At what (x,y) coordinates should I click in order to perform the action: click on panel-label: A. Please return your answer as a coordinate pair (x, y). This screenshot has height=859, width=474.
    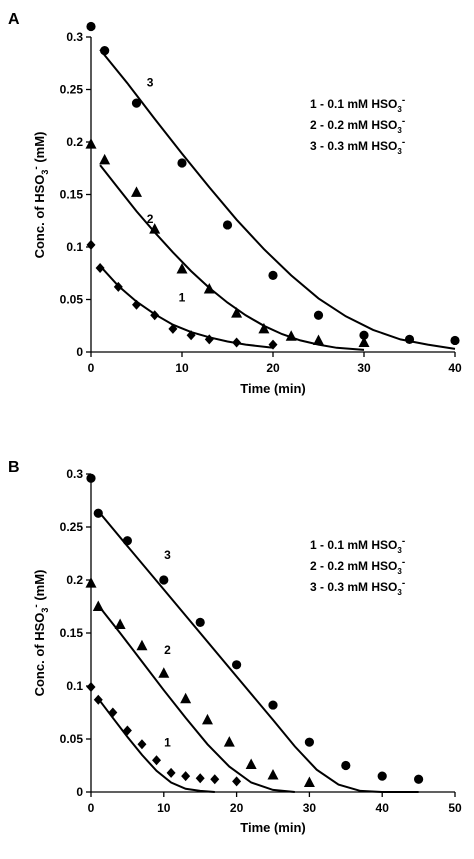
    Looking at the image, I should click on (14, 19).